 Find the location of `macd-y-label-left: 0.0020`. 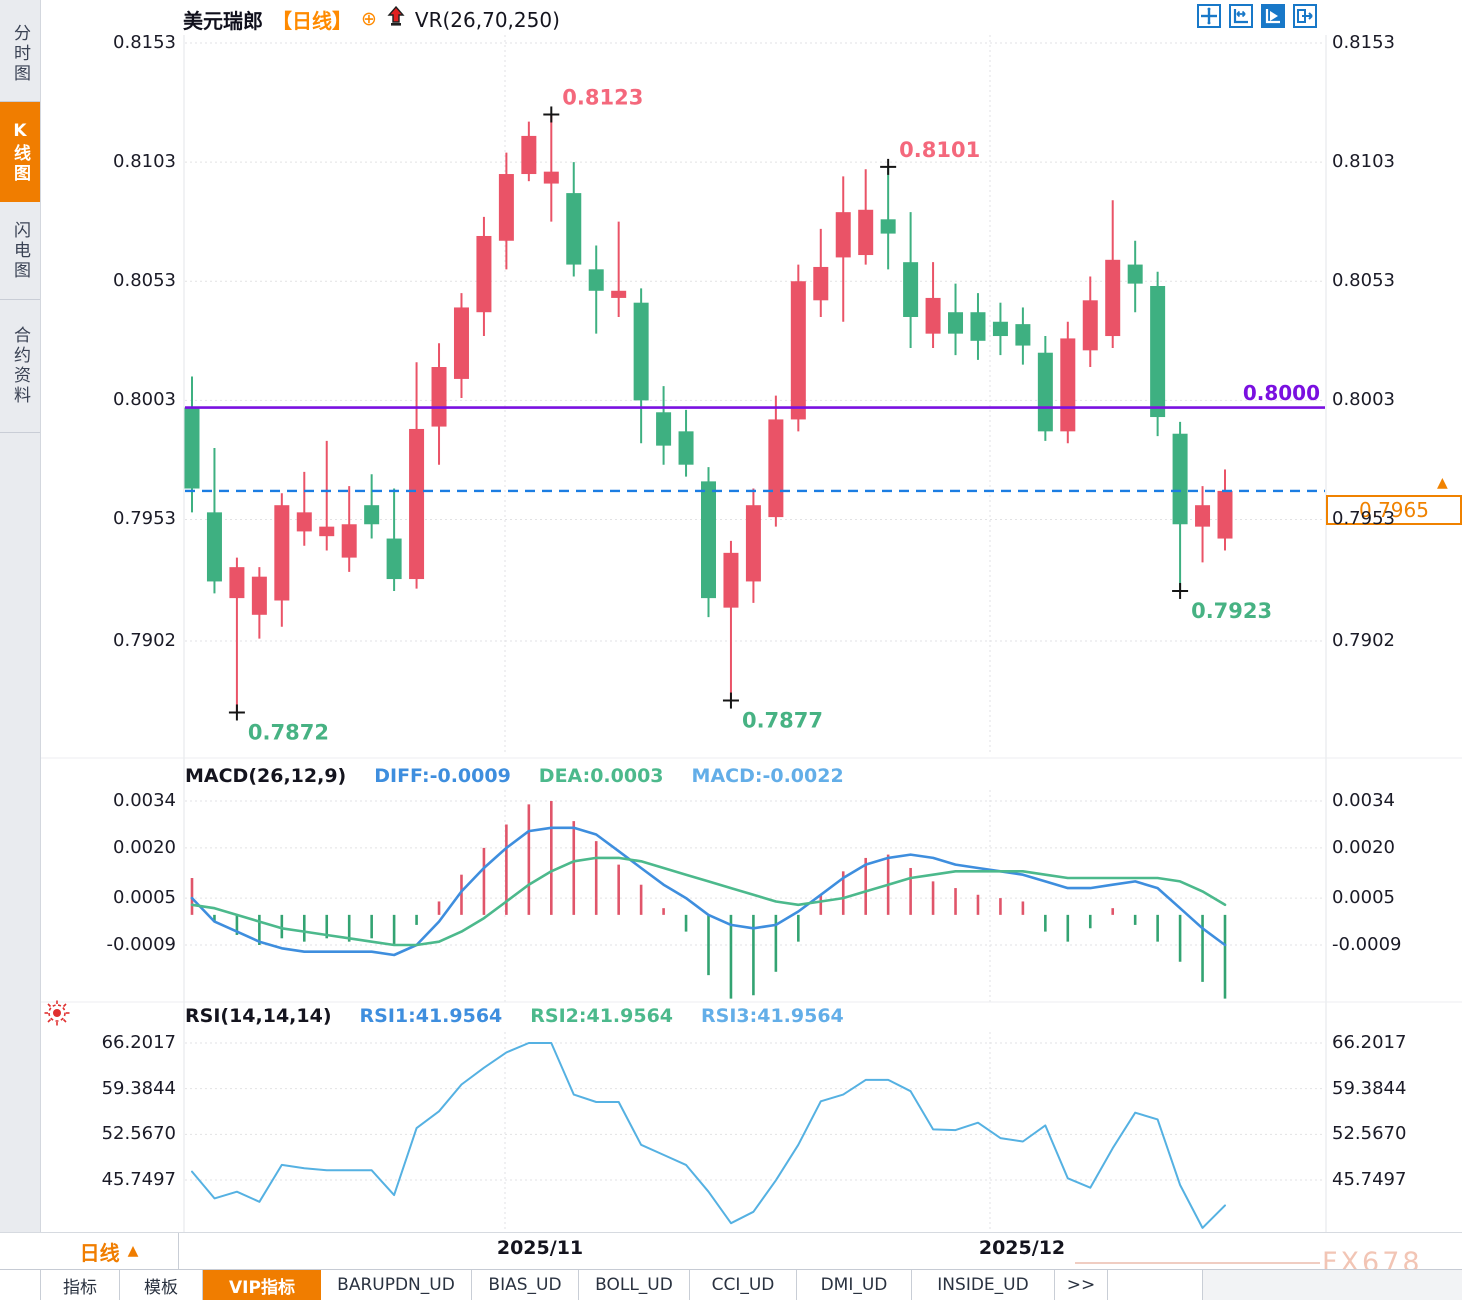

macd-y-label-left: 0.0020 is located at coordinates (144, 847).